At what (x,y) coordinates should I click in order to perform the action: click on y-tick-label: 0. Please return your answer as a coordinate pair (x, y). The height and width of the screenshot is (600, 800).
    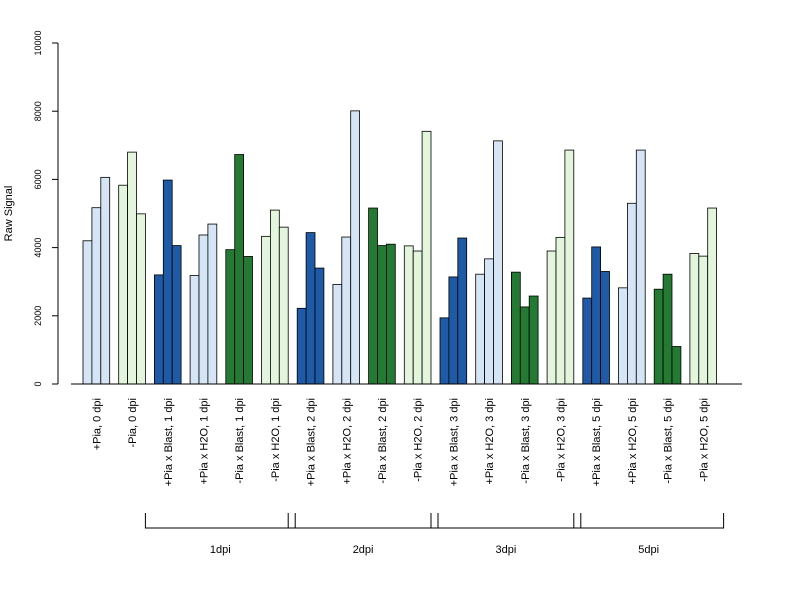
    Looking at the image, I should click on (38, 383).